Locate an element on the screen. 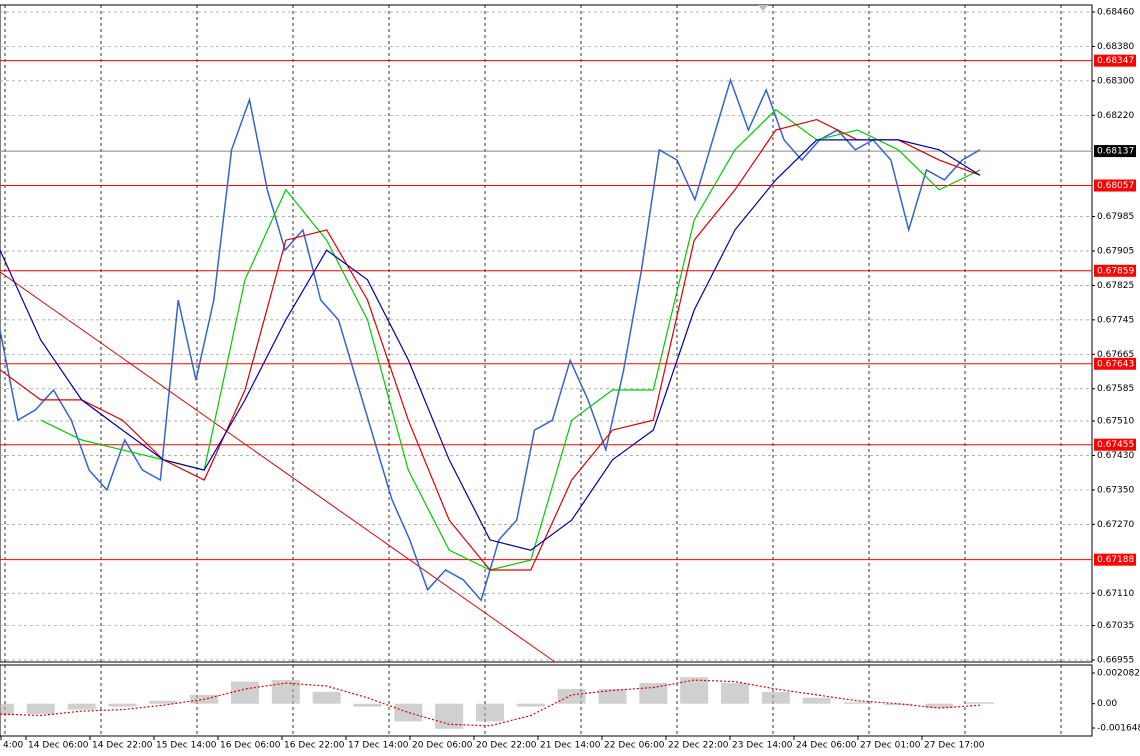 The height and width of the screenshot is (756, 1140). y-tick-label: 0.68380 is located at coordinates (1115, 47).